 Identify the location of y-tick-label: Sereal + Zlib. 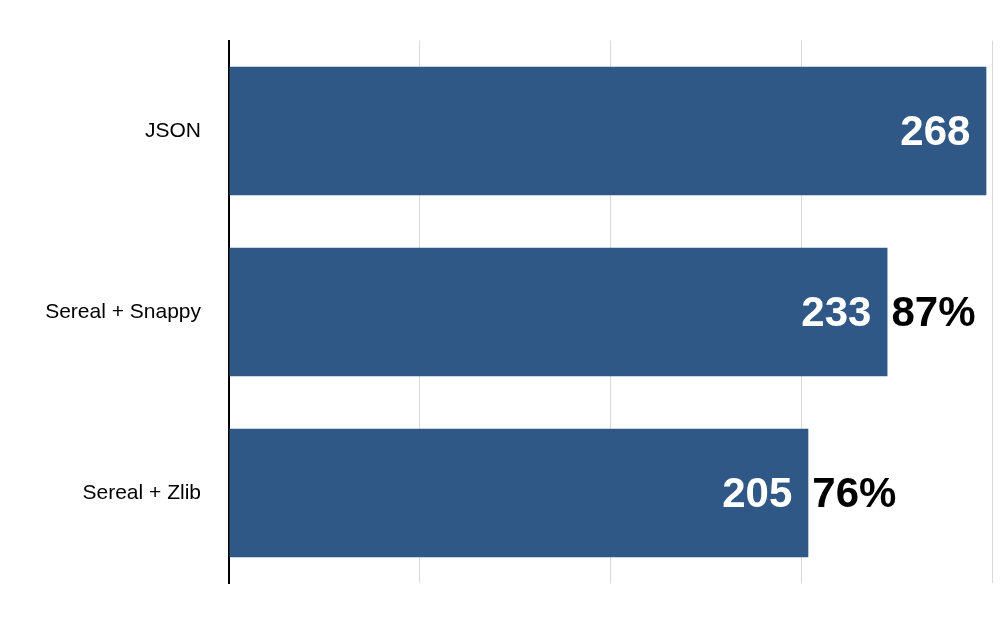
(141, 491).